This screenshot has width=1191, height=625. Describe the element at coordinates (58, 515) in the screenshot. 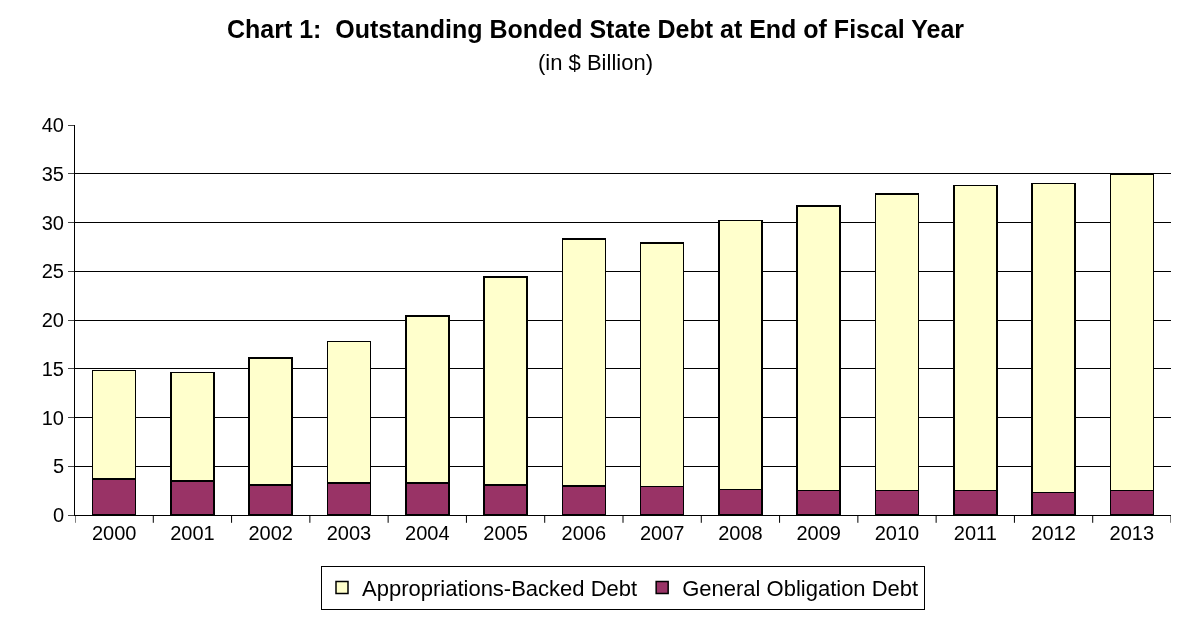

I see `y-tick-label: 0` at that location.